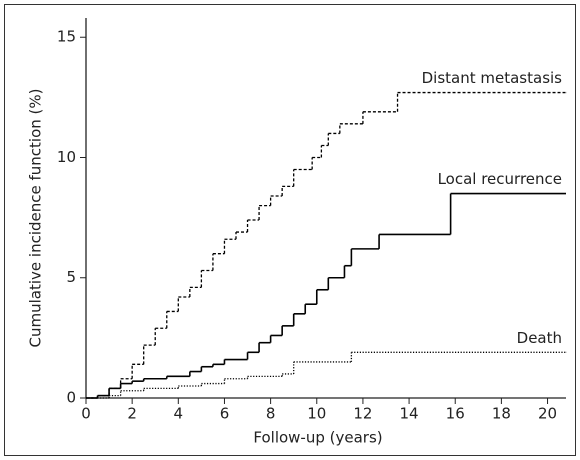 Image resolution: width=580 pixels, height=460 pixels. Describe the element at coordinates (492, 78) in the screenshot. I see `series-label: Distant metastasis` at that location.